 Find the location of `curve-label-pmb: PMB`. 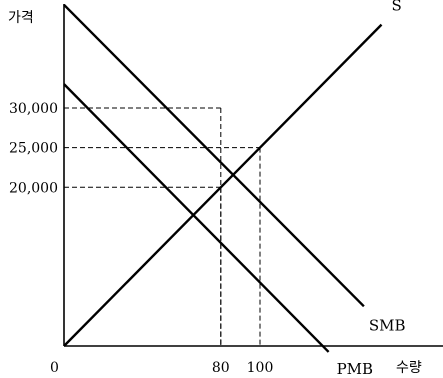

curve-label-pmb: PMB is located at coordinates (355, 369).